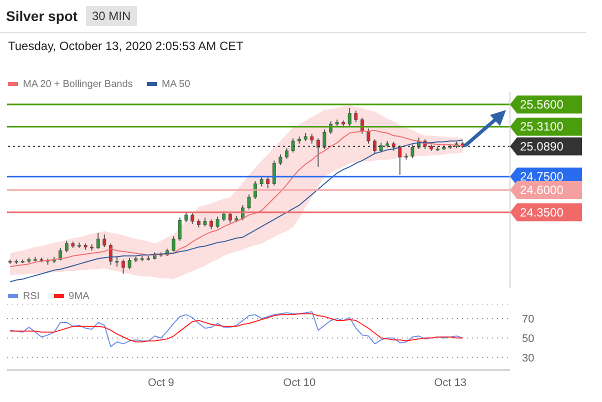  I want to click on y-tick-label: 25.3100, so click(542, 127).